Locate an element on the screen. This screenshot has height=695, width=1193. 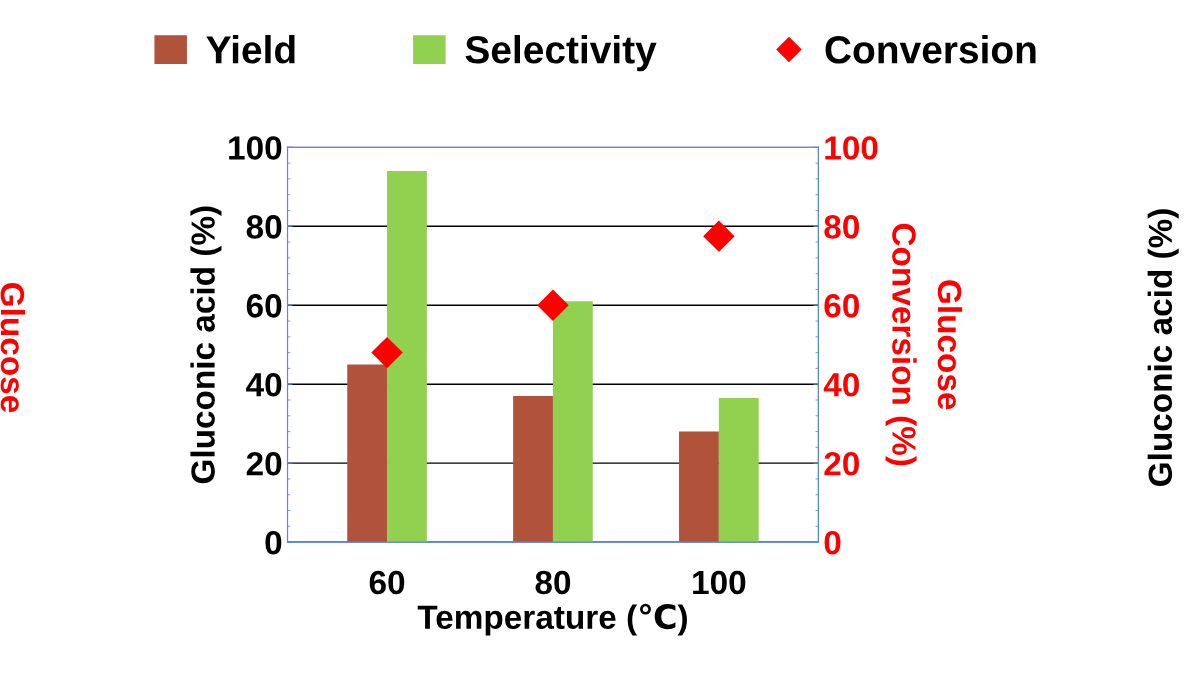
legend-label: Selectivity is located at coordinates (561, 53).